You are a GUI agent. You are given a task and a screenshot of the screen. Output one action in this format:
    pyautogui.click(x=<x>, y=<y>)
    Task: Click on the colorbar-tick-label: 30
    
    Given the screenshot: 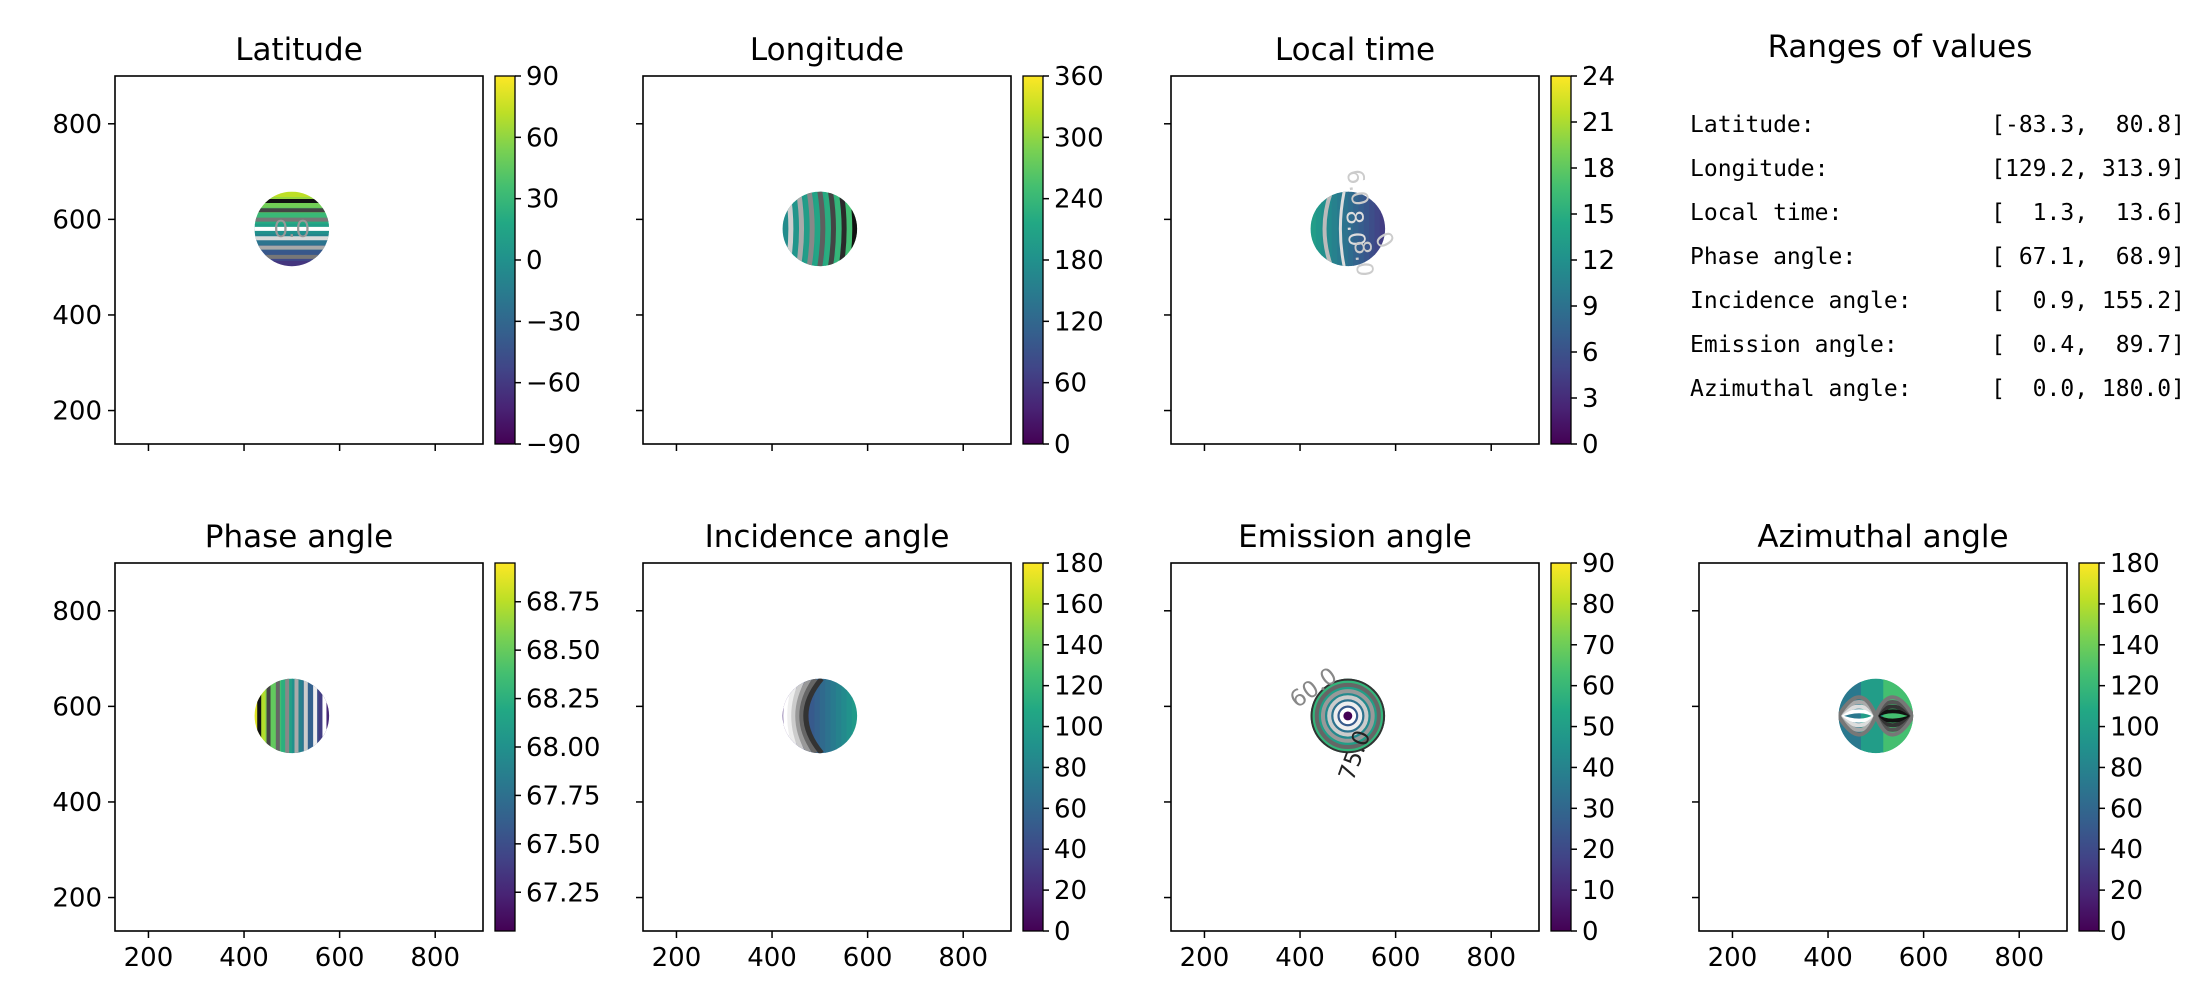 What is the action you would take?
    pyautogui.click(x=542, y=200)
    